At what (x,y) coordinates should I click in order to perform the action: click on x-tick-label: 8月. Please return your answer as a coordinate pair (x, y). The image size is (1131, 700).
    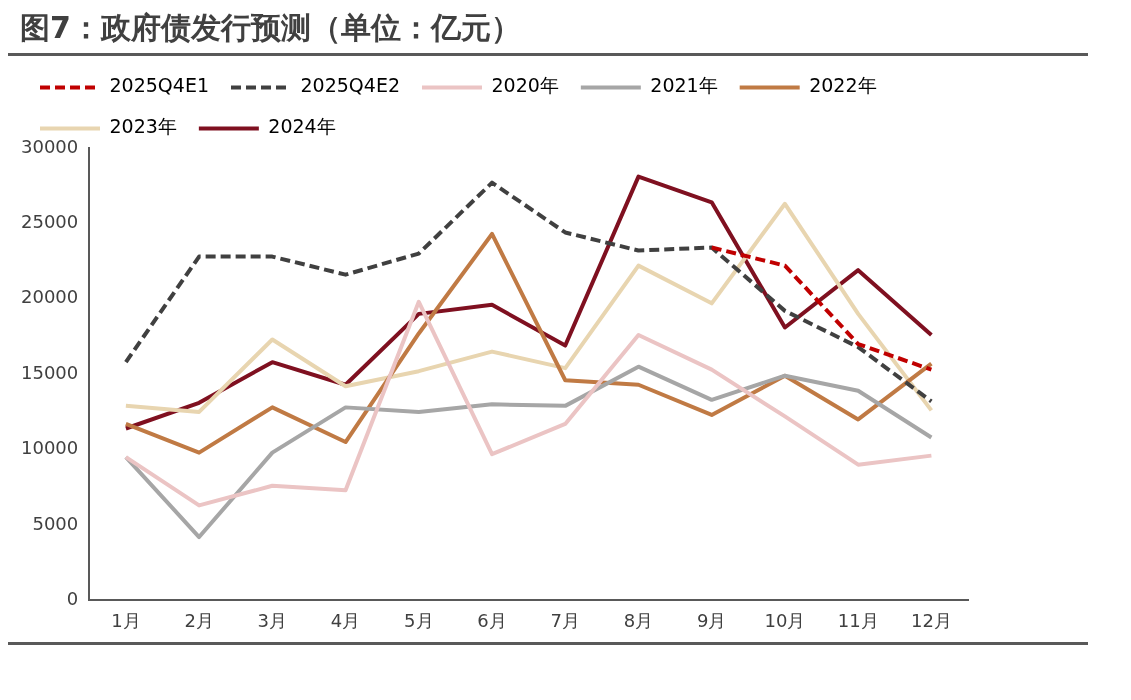
    Looking at the image, I should click on (638, 620).